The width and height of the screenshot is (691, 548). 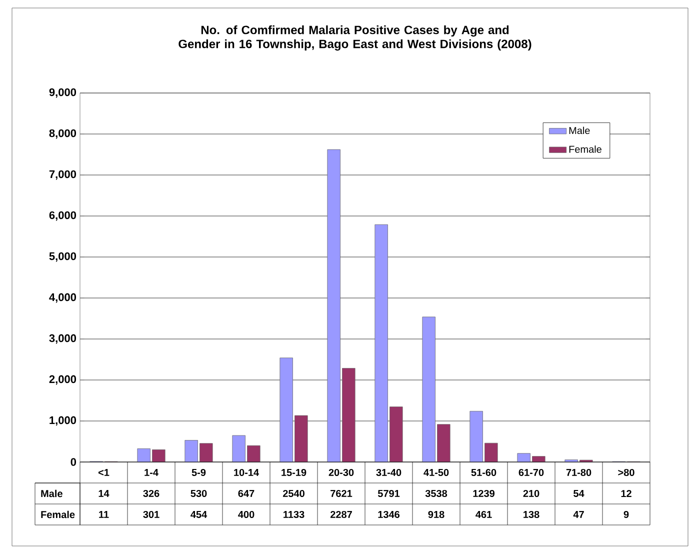 What do you see at coordinates (62, 298) in the screenshot?
I see `y-tick-label: 4,000` at bounding box center [62, 298].